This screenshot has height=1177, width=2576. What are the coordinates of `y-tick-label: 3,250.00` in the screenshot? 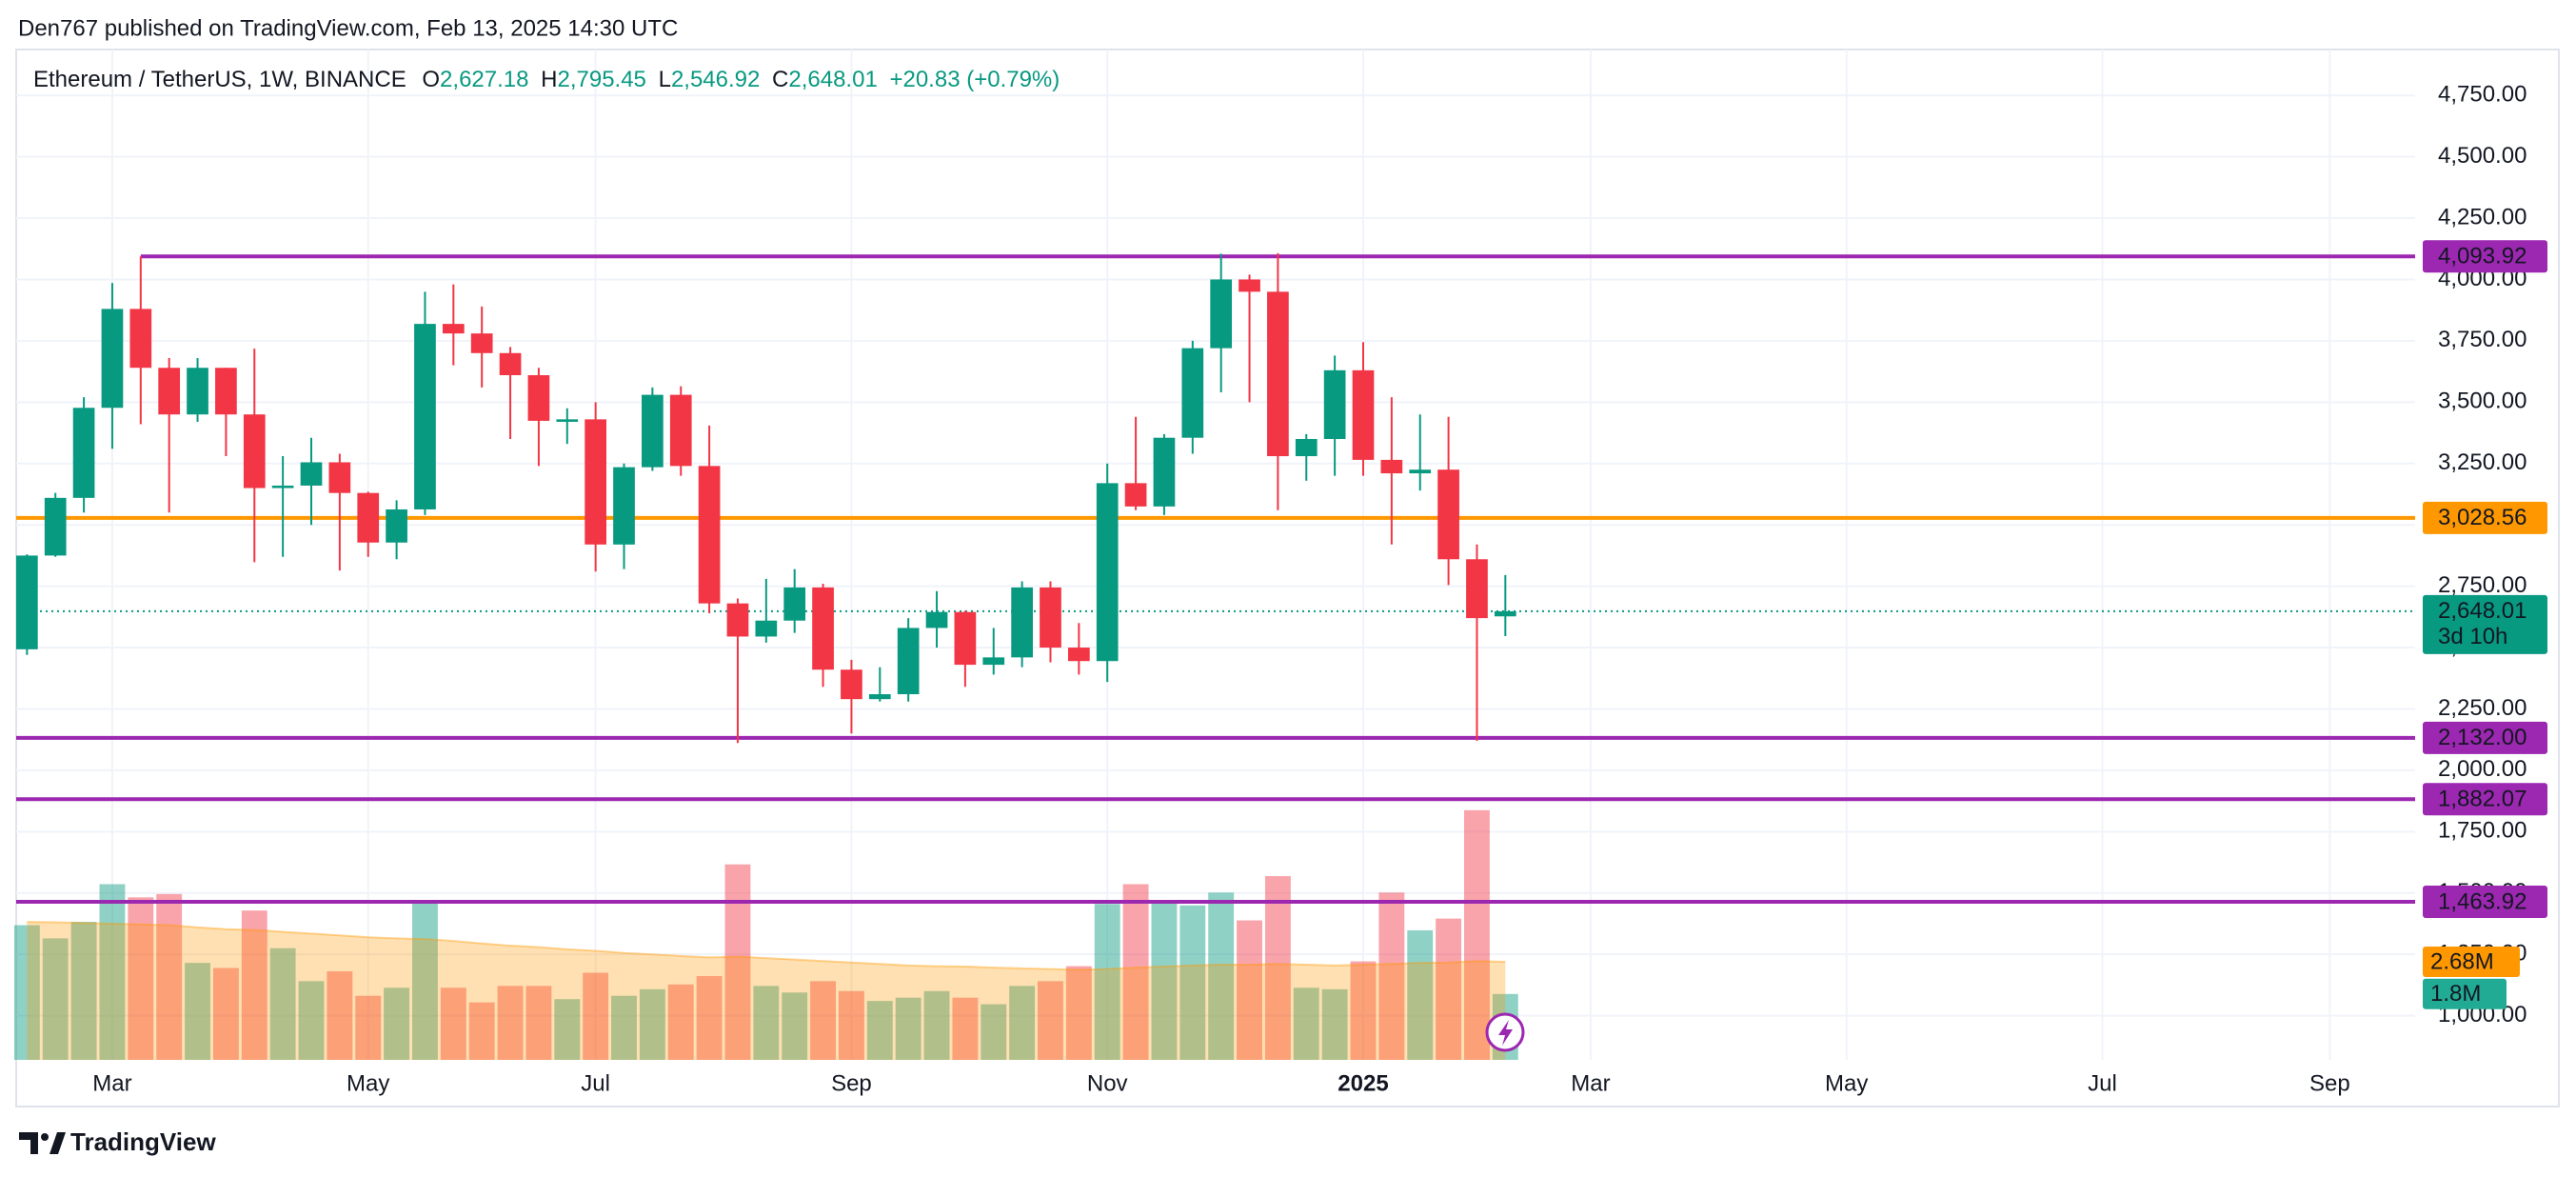 It's located at (2482, 462).